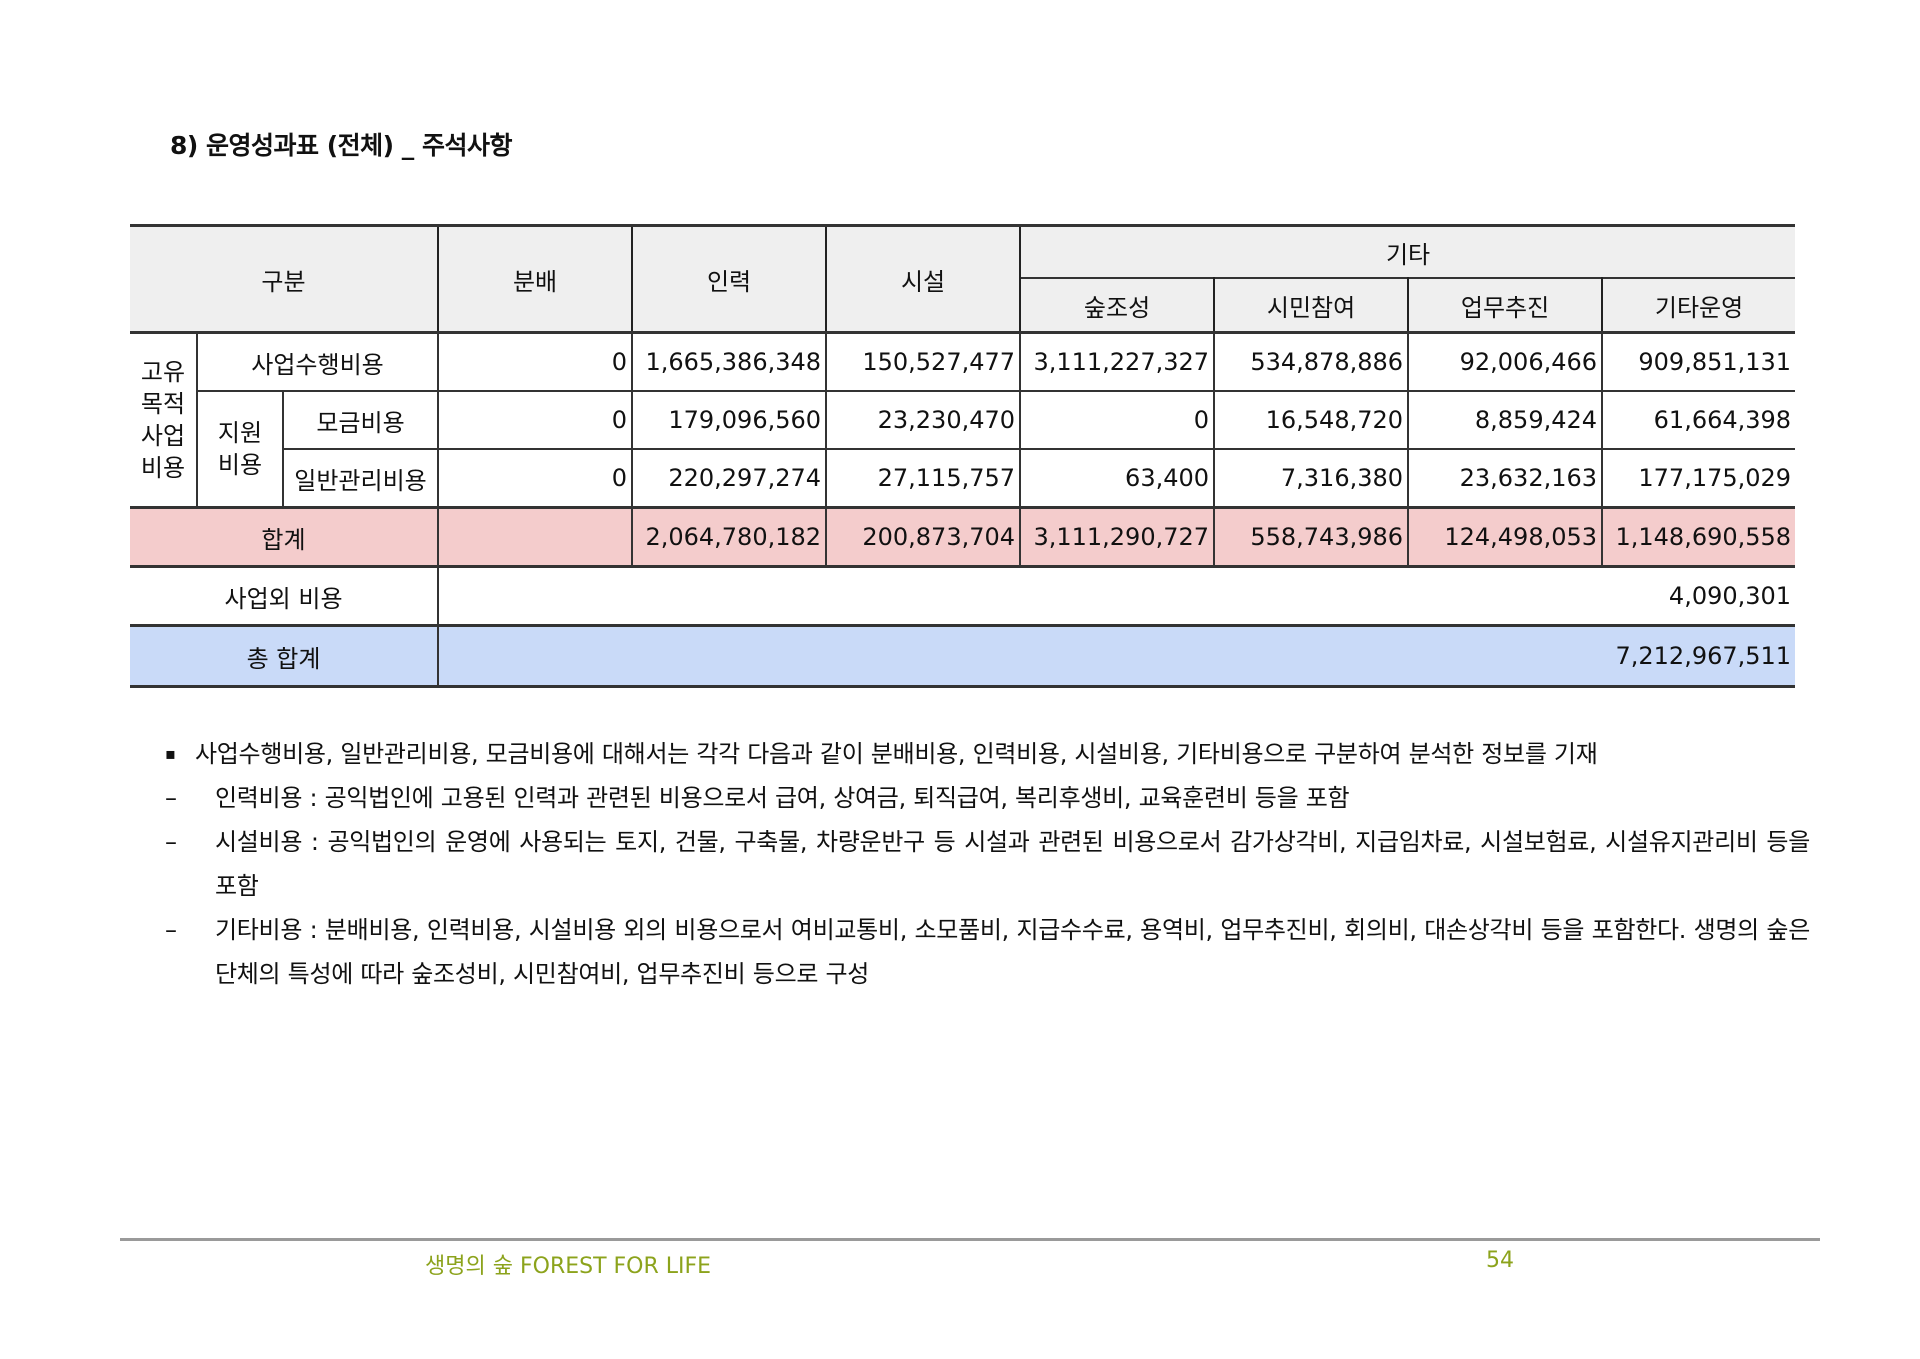  What do you see at coordinates (1311, 305) in the screenshot?
I see `header-citizen-participation: 시민참여` at bounding box center [1311, 305].